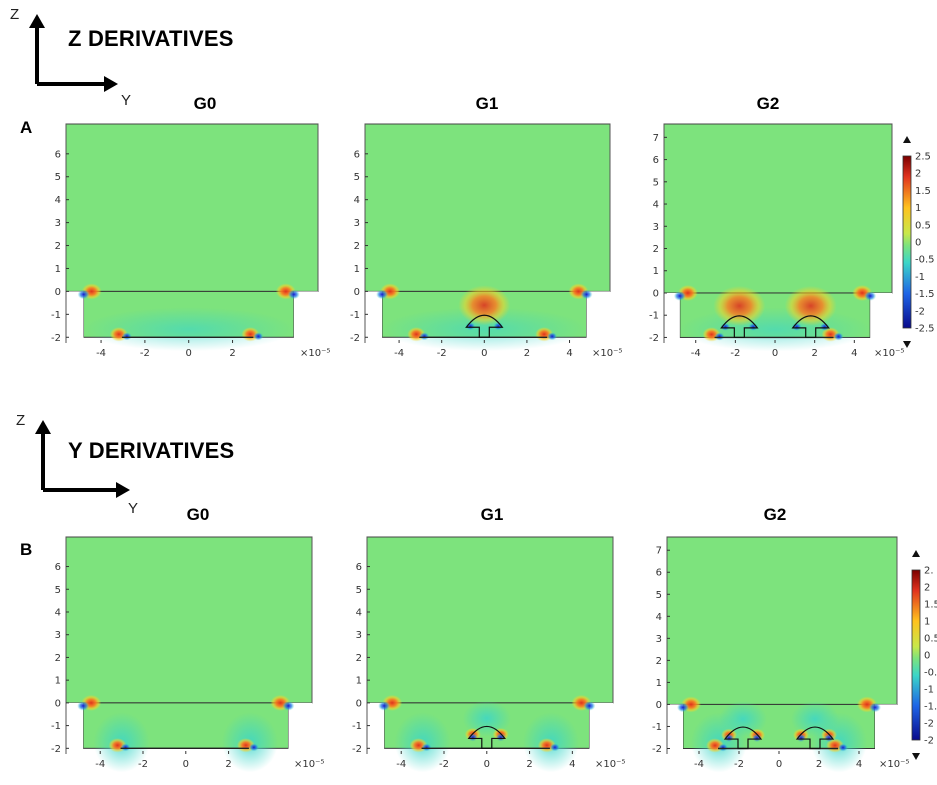 This screenshot has height=785, width=937. Describe the element at coordinates (198, 514) in the screenshot. I see `title-b-g0: G0` at that location.